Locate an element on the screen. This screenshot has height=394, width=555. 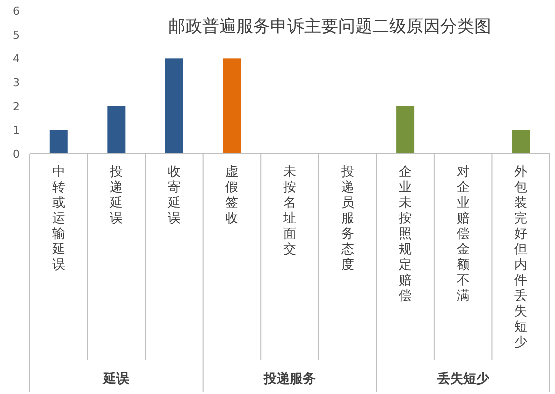
category-label: 外包装完好但内件丢失短少 is located at coordinates (521, 257).